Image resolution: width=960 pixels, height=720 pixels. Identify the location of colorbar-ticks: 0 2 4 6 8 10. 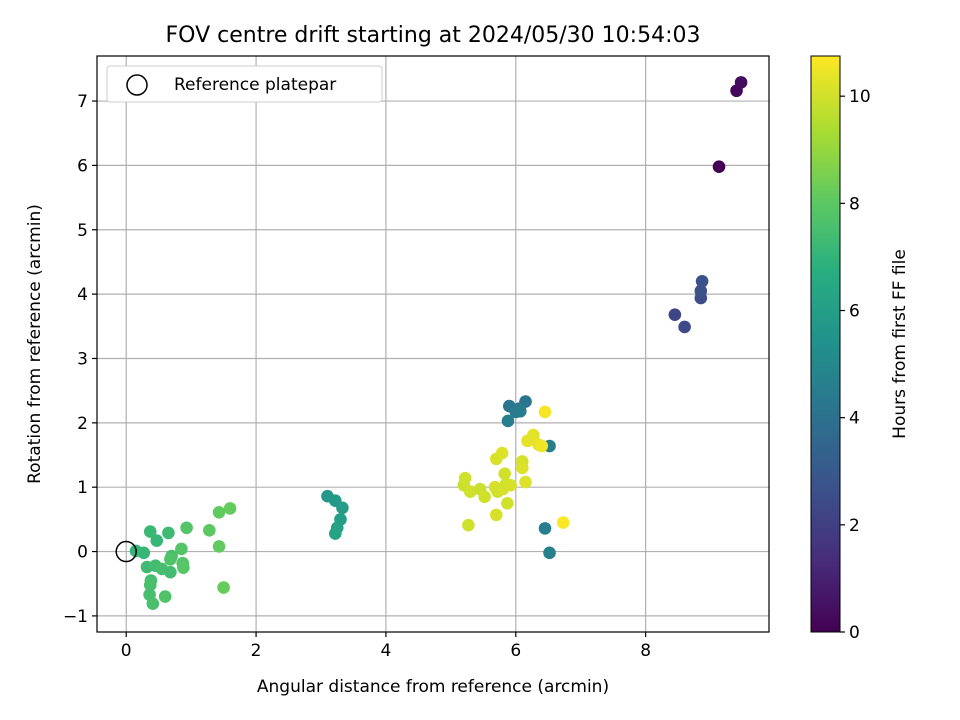
(855, 365).